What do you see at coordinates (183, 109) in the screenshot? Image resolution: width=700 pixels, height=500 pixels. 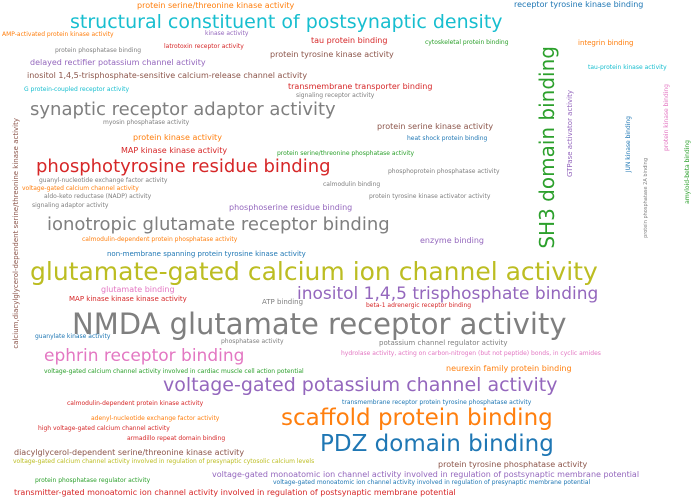 I see `word-synaptic-receptor-adaptor-activity: synaptic receptor adaptor activity` at bounding box center [183, 109].